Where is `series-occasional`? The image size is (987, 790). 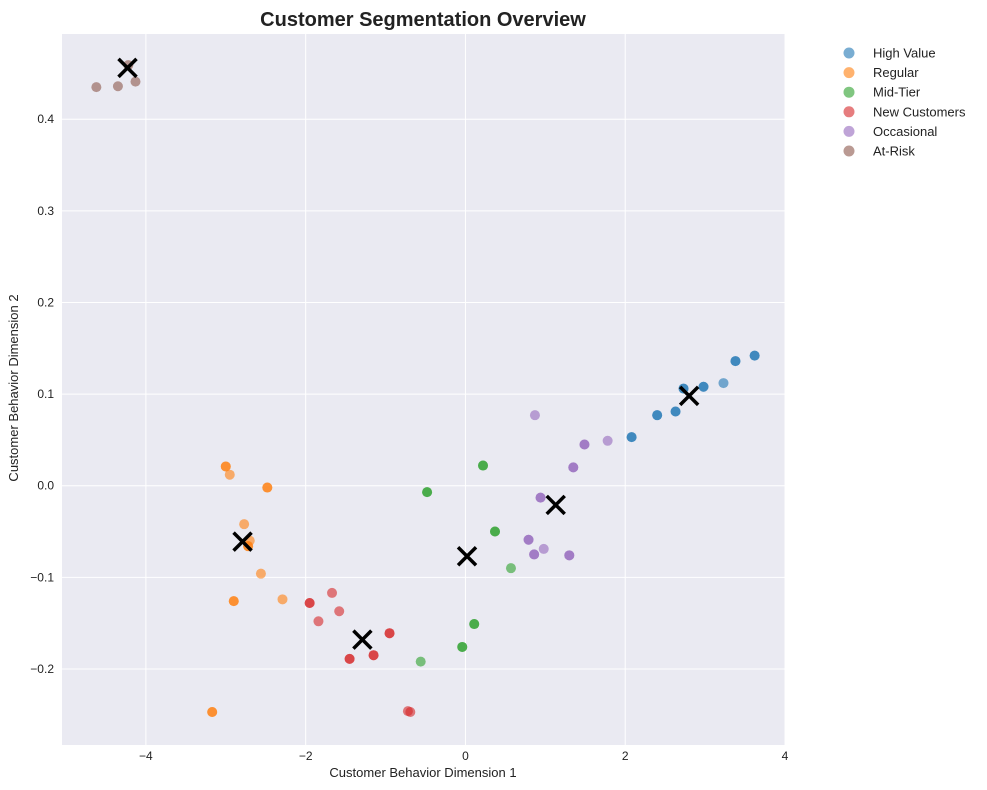
series-occasional is located at coordinates (568, 485).